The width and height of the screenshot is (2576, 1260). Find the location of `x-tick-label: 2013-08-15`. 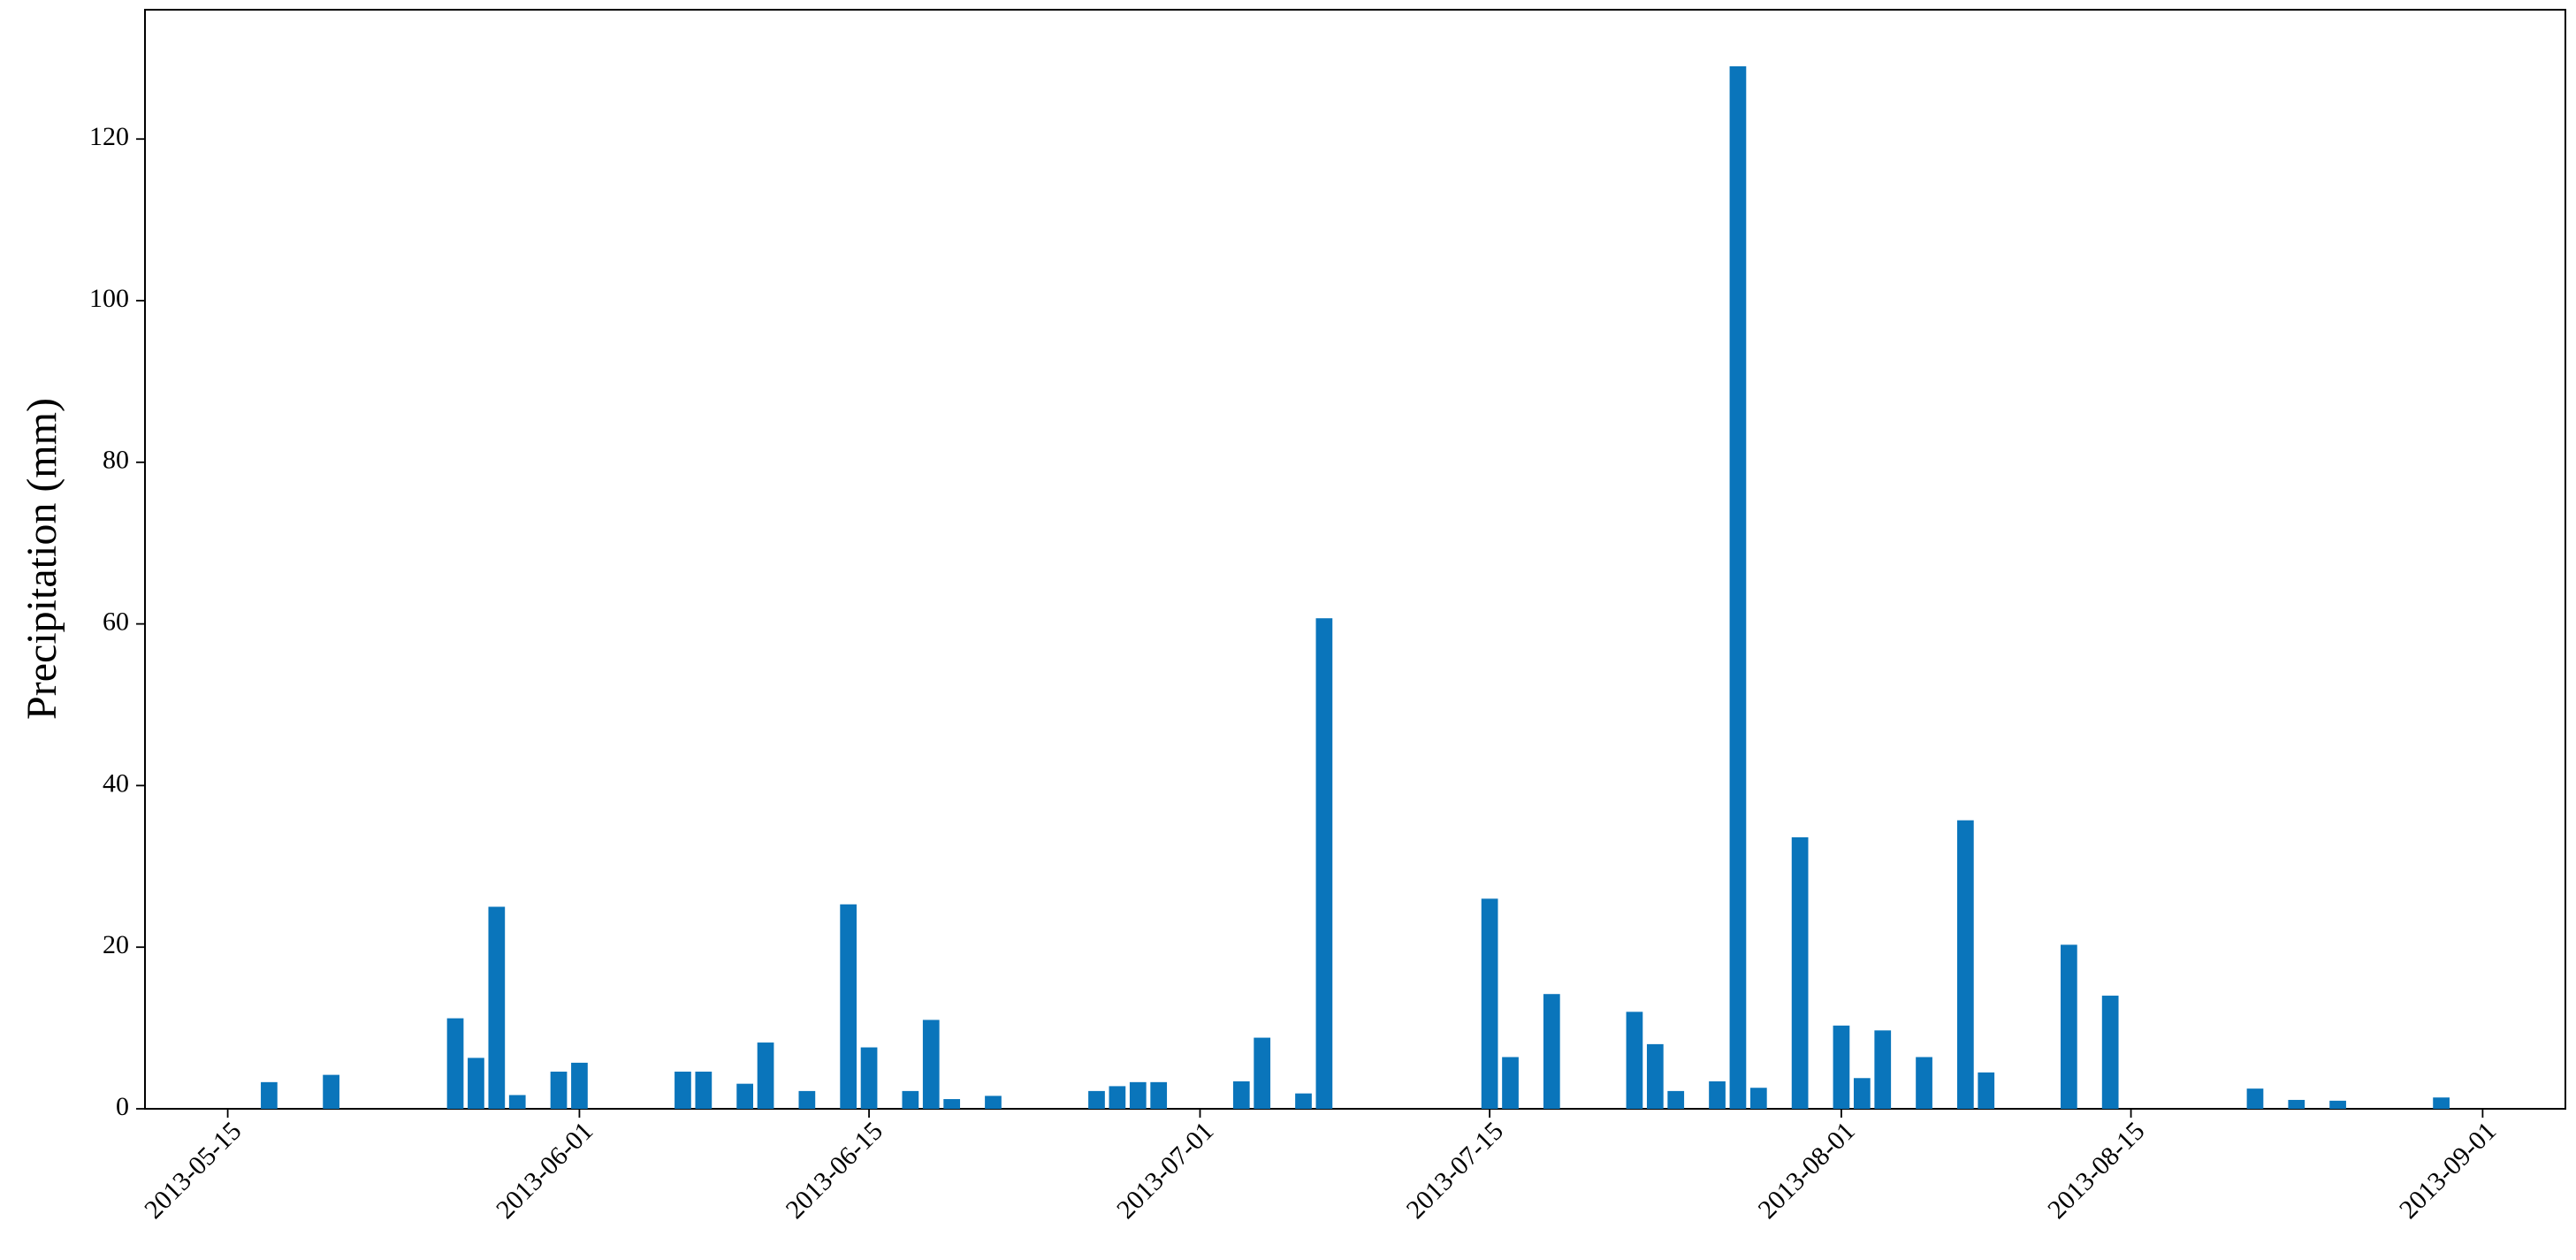

x-tick-label: 2013-08-15 is located at coordinates (2096, 1170).